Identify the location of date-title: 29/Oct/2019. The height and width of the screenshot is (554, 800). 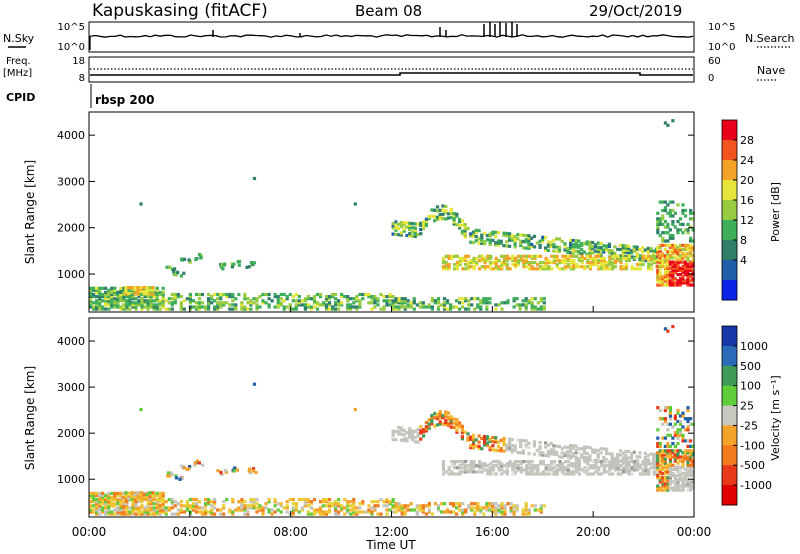
(635, 11).